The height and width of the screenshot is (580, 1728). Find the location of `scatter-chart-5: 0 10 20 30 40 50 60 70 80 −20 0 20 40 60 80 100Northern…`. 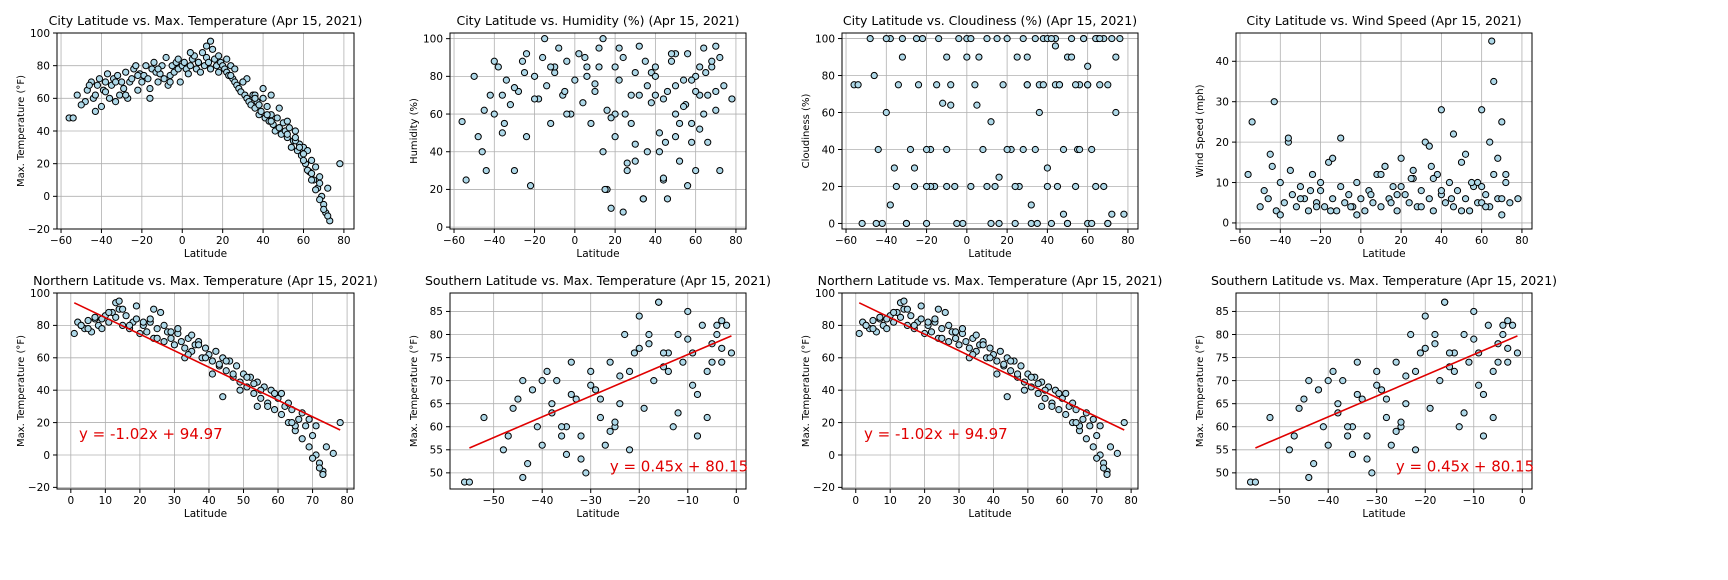

scatter-chart-5: 0 10 20 30 40 50 60 70 80 −20 0 20 40 60 80 100Northern… is located at coordinates (197, 396).